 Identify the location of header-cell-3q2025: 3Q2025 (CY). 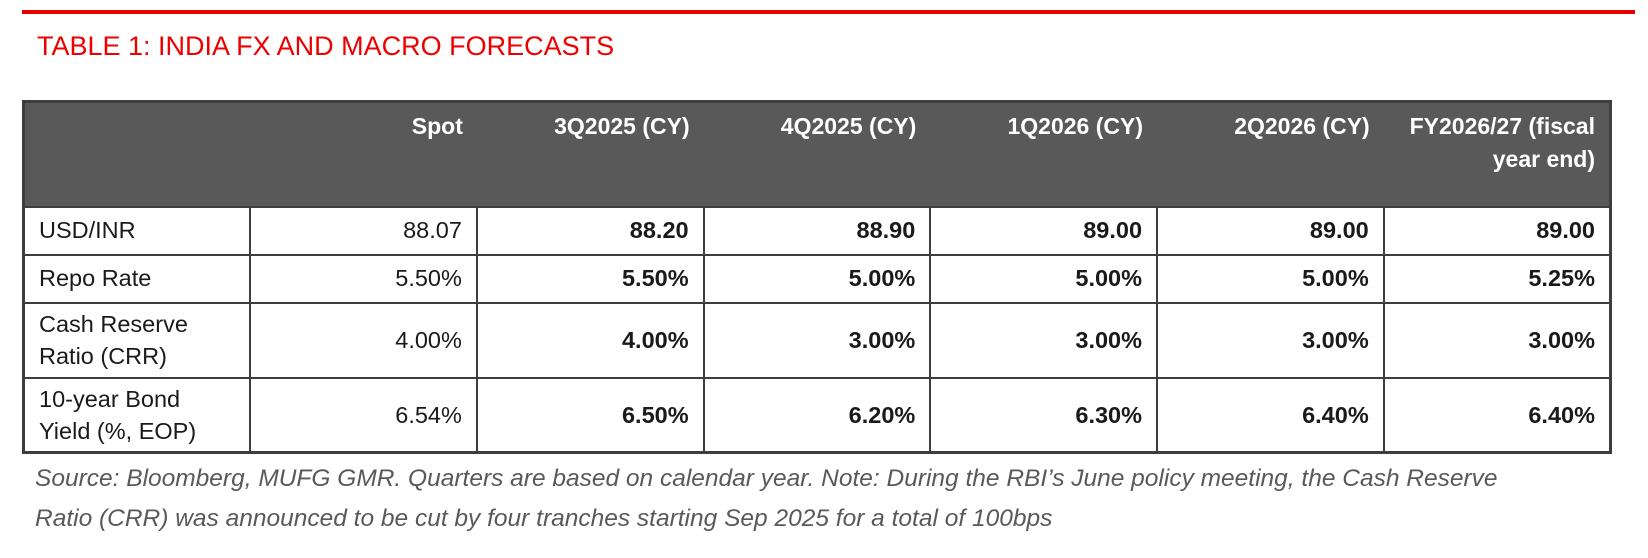
(590, 154).